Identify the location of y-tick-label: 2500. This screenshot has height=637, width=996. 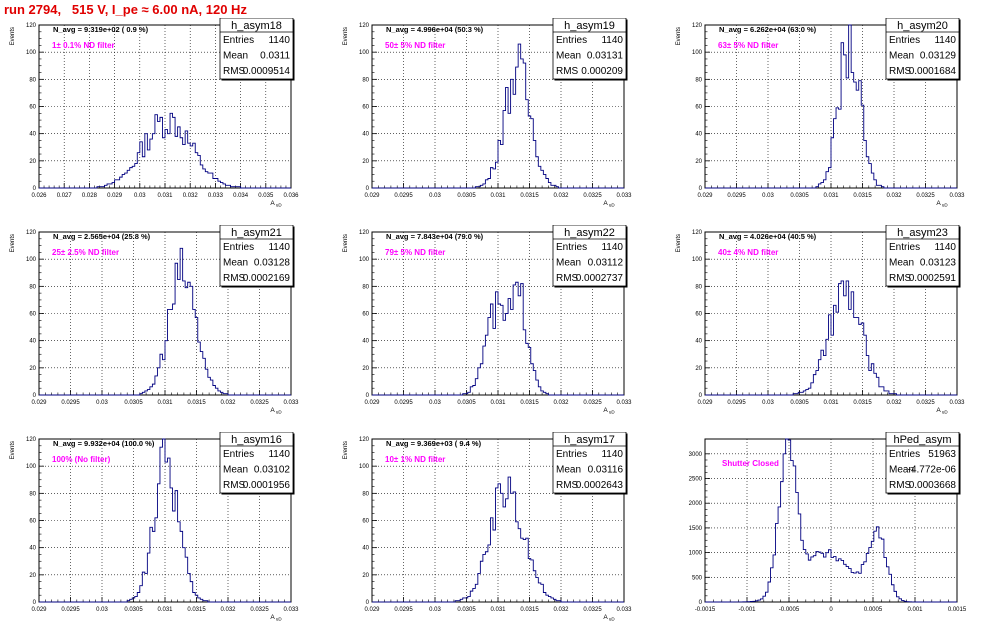
(696, 480).